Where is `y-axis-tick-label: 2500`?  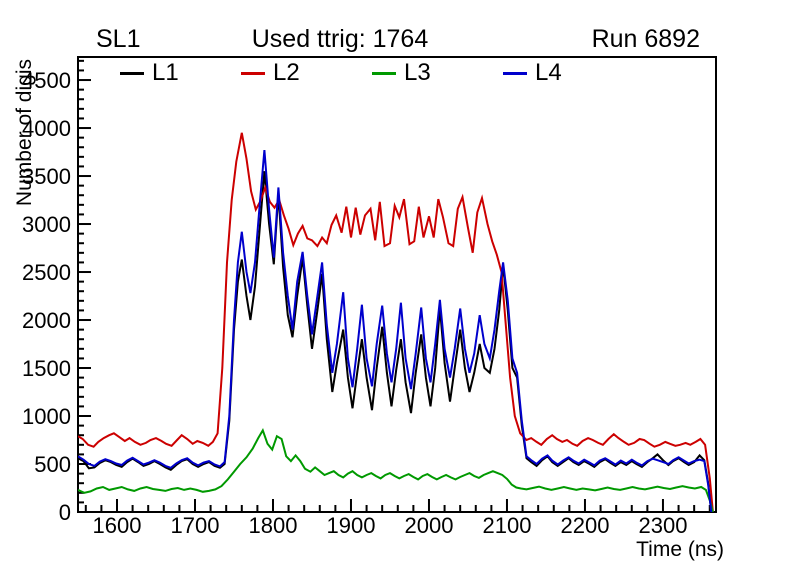
y-axis-tick-label: 2500 is located at coordinates (46, 272).